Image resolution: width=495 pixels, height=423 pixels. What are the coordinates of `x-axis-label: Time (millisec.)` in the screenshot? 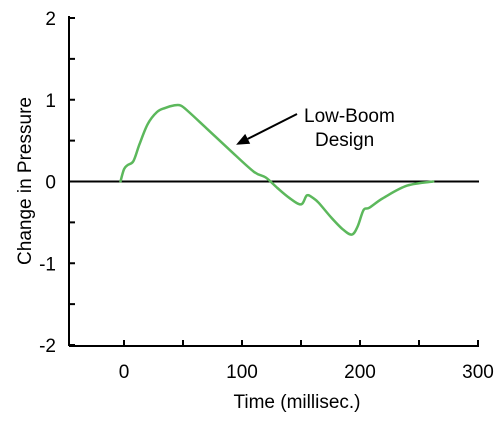 It's located at (296, 402).